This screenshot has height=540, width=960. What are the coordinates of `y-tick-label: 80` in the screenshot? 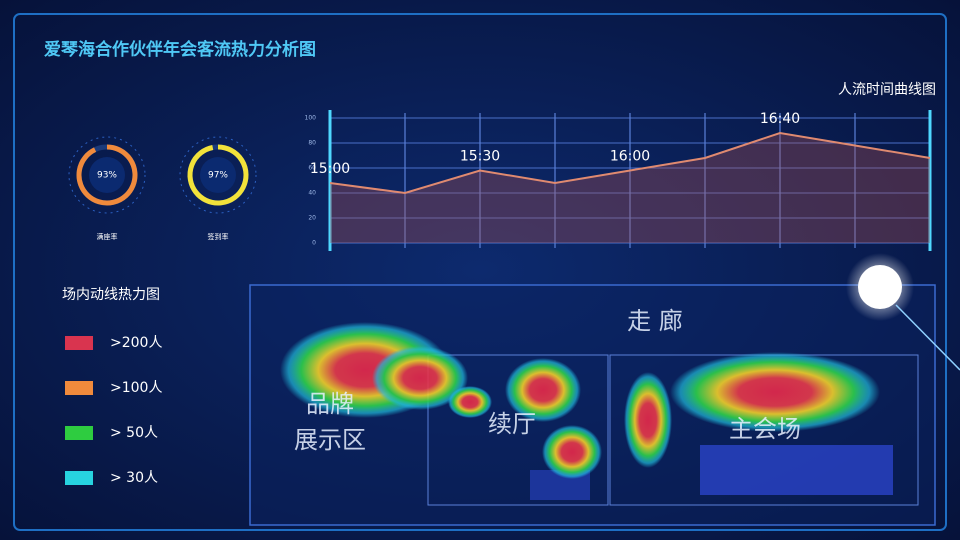 It's located at (312, 143).